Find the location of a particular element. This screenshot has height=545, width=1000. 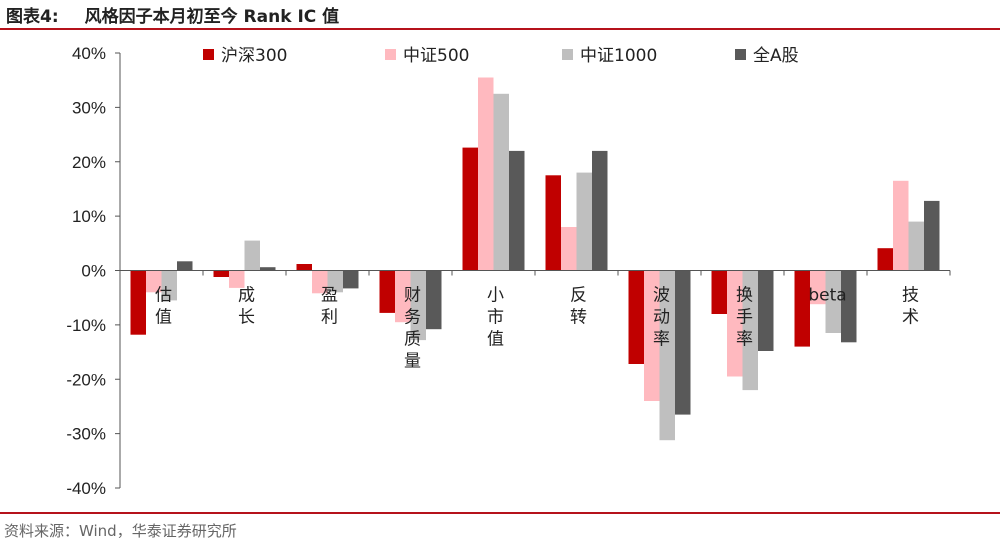

category-label: 财务质量 is located at coordinates (412, 329).